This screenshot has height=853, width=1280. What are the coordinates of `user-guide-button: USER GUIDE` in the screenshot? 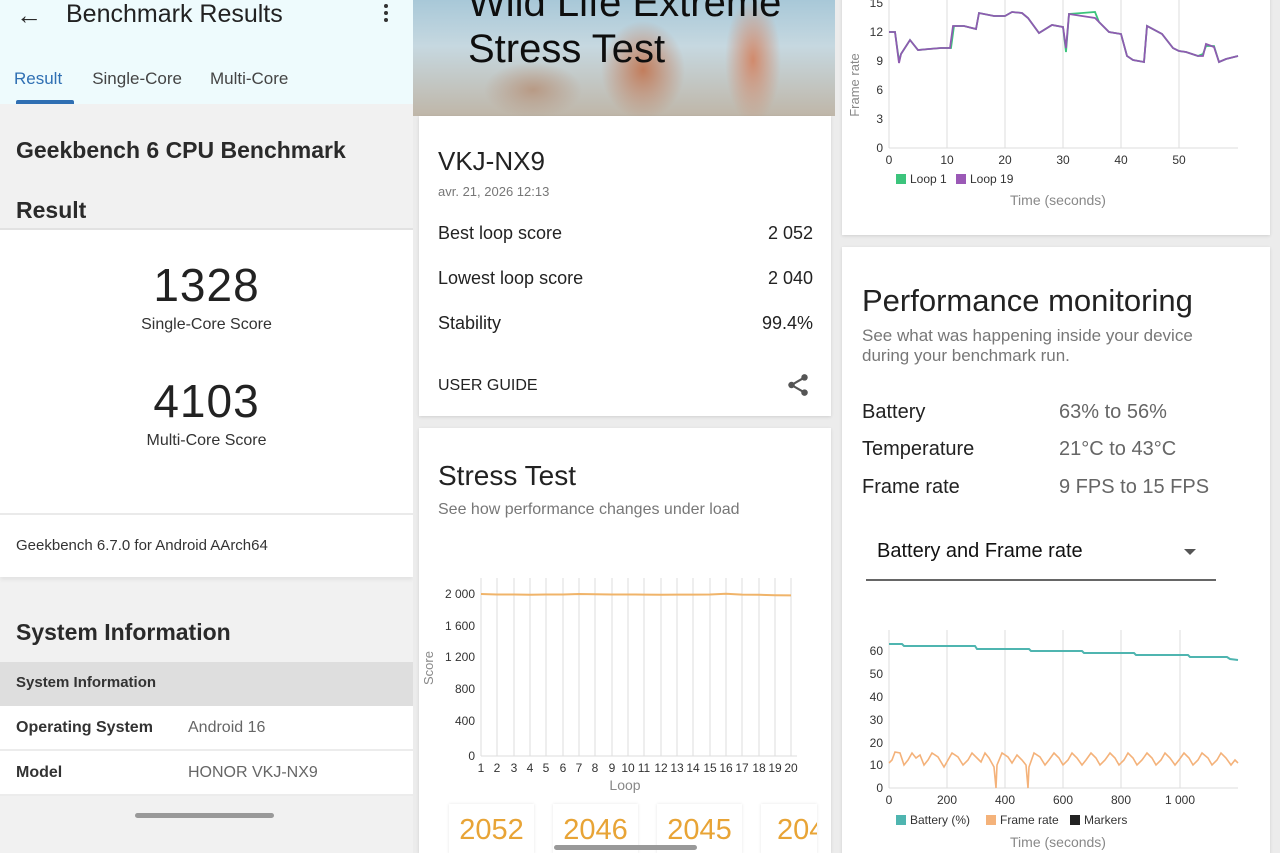 It's located at (488, 385).